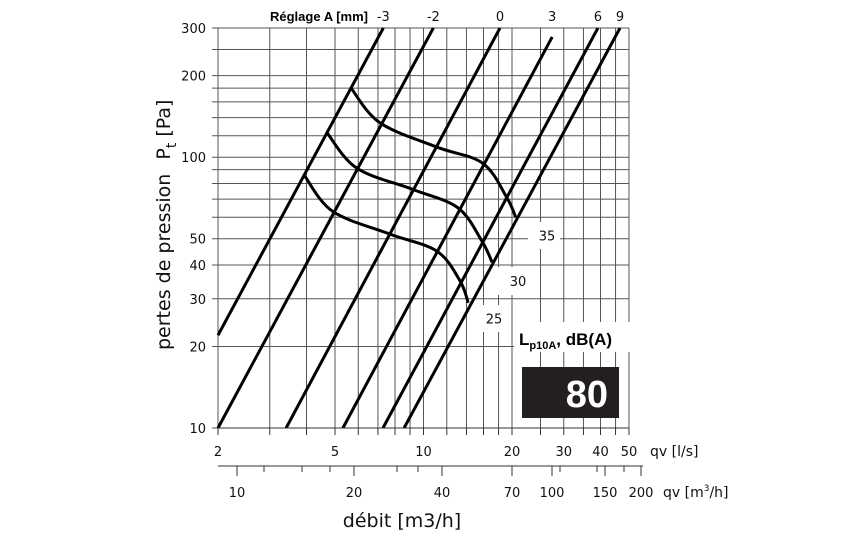 Image resolution: width=860 pixels, height=538 pixels. What do you see at coordinates (620, 17) in the screenshot?
I see `setting-label-9: 9` at bounding box center [620, 17].